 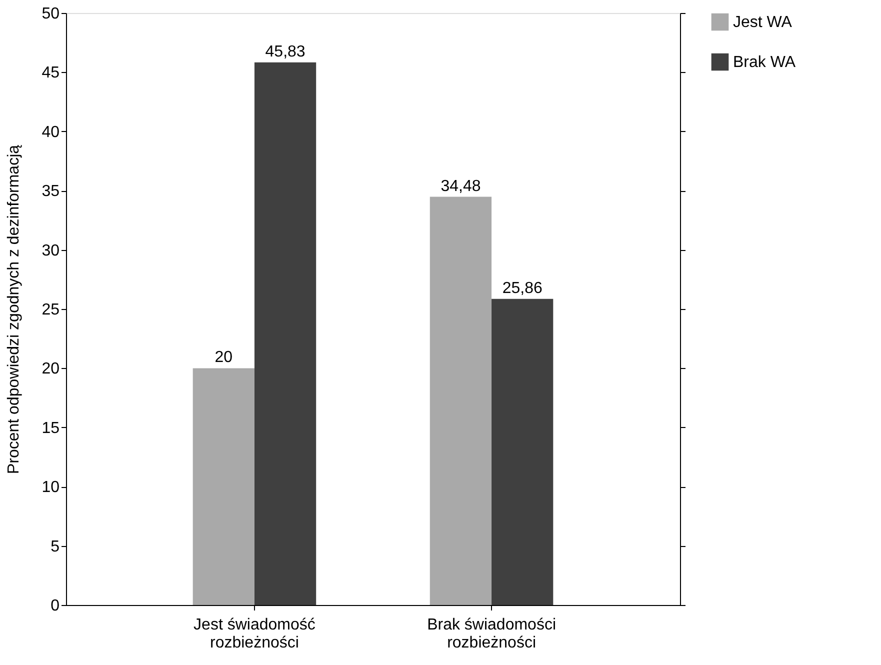 I want to click on y-tick-label: 0, so click(x=55, y=606).